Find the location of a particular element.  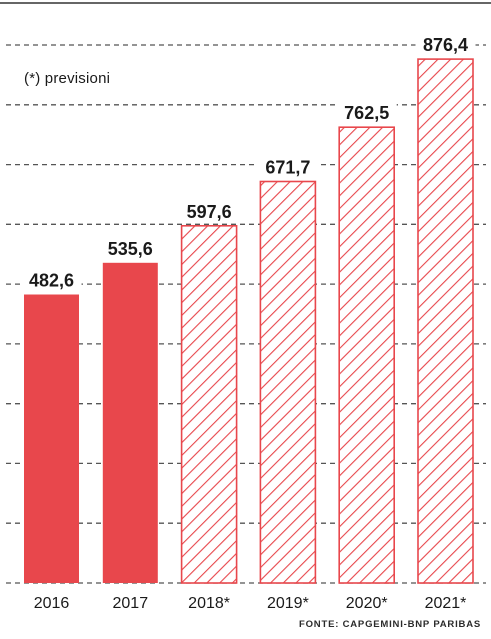

x-tick-label: 2018* is located at coordinates (209, 603).